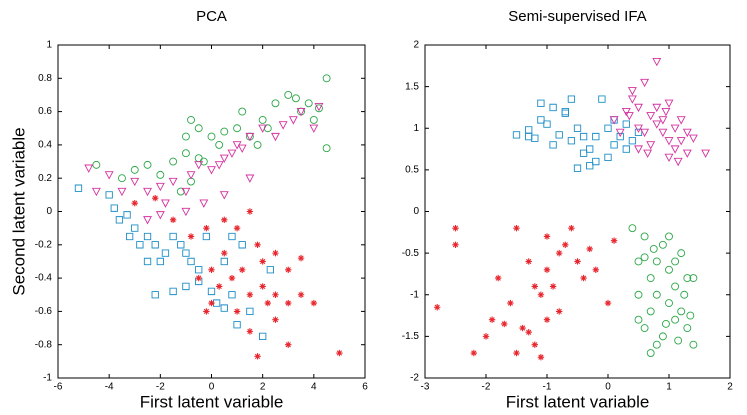 The image size is (747, 415). I want to click on x-tick-label: 2, so click(263, 387).